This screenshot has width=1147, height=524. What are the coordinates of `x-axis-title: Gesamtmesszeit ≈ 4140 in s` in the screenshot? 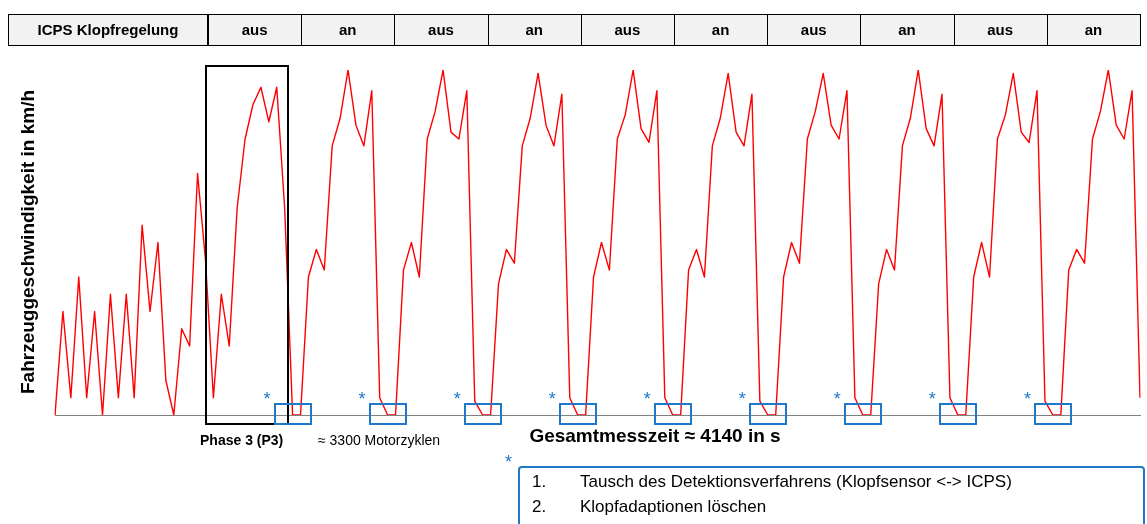 It's located at (655, 436).